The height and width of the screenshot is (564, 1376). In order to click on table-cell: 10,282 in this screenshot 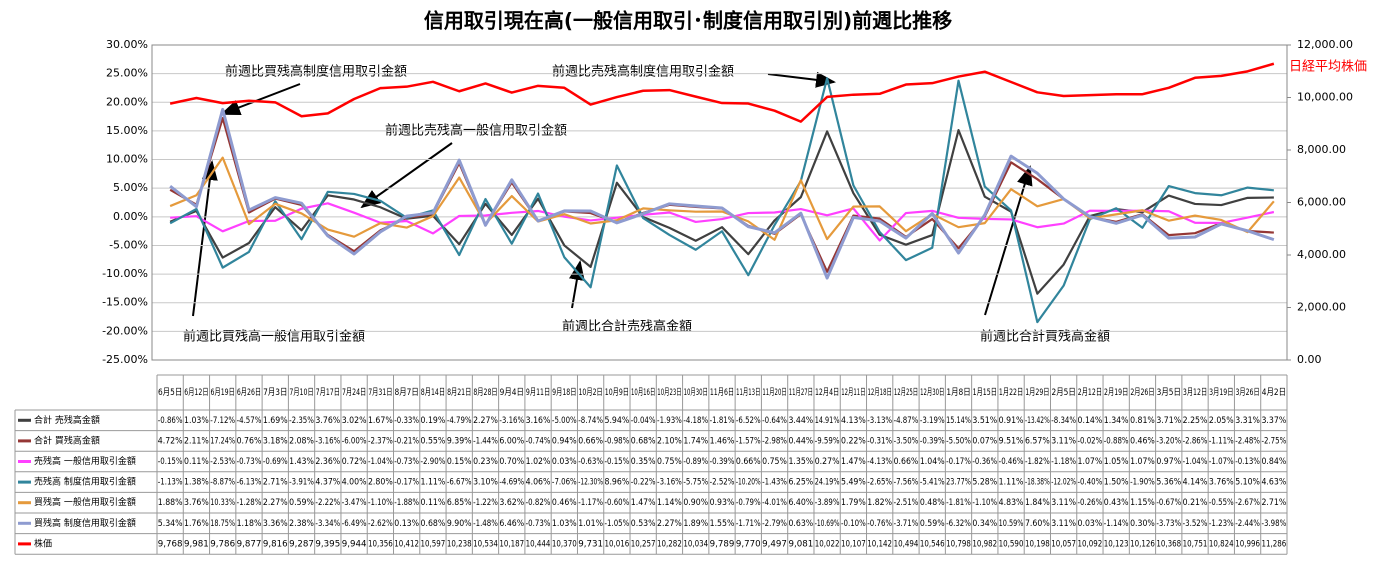, I will do `click(669, 544)`.